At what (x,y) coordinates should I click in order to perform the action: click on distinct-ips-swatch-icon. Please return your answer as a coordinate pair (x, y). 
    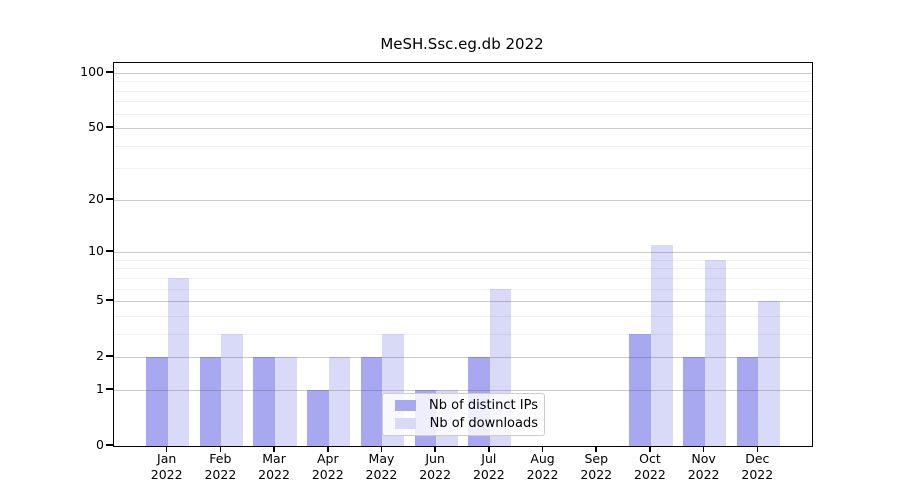
    Looking at the image, I should click on (405, 405).